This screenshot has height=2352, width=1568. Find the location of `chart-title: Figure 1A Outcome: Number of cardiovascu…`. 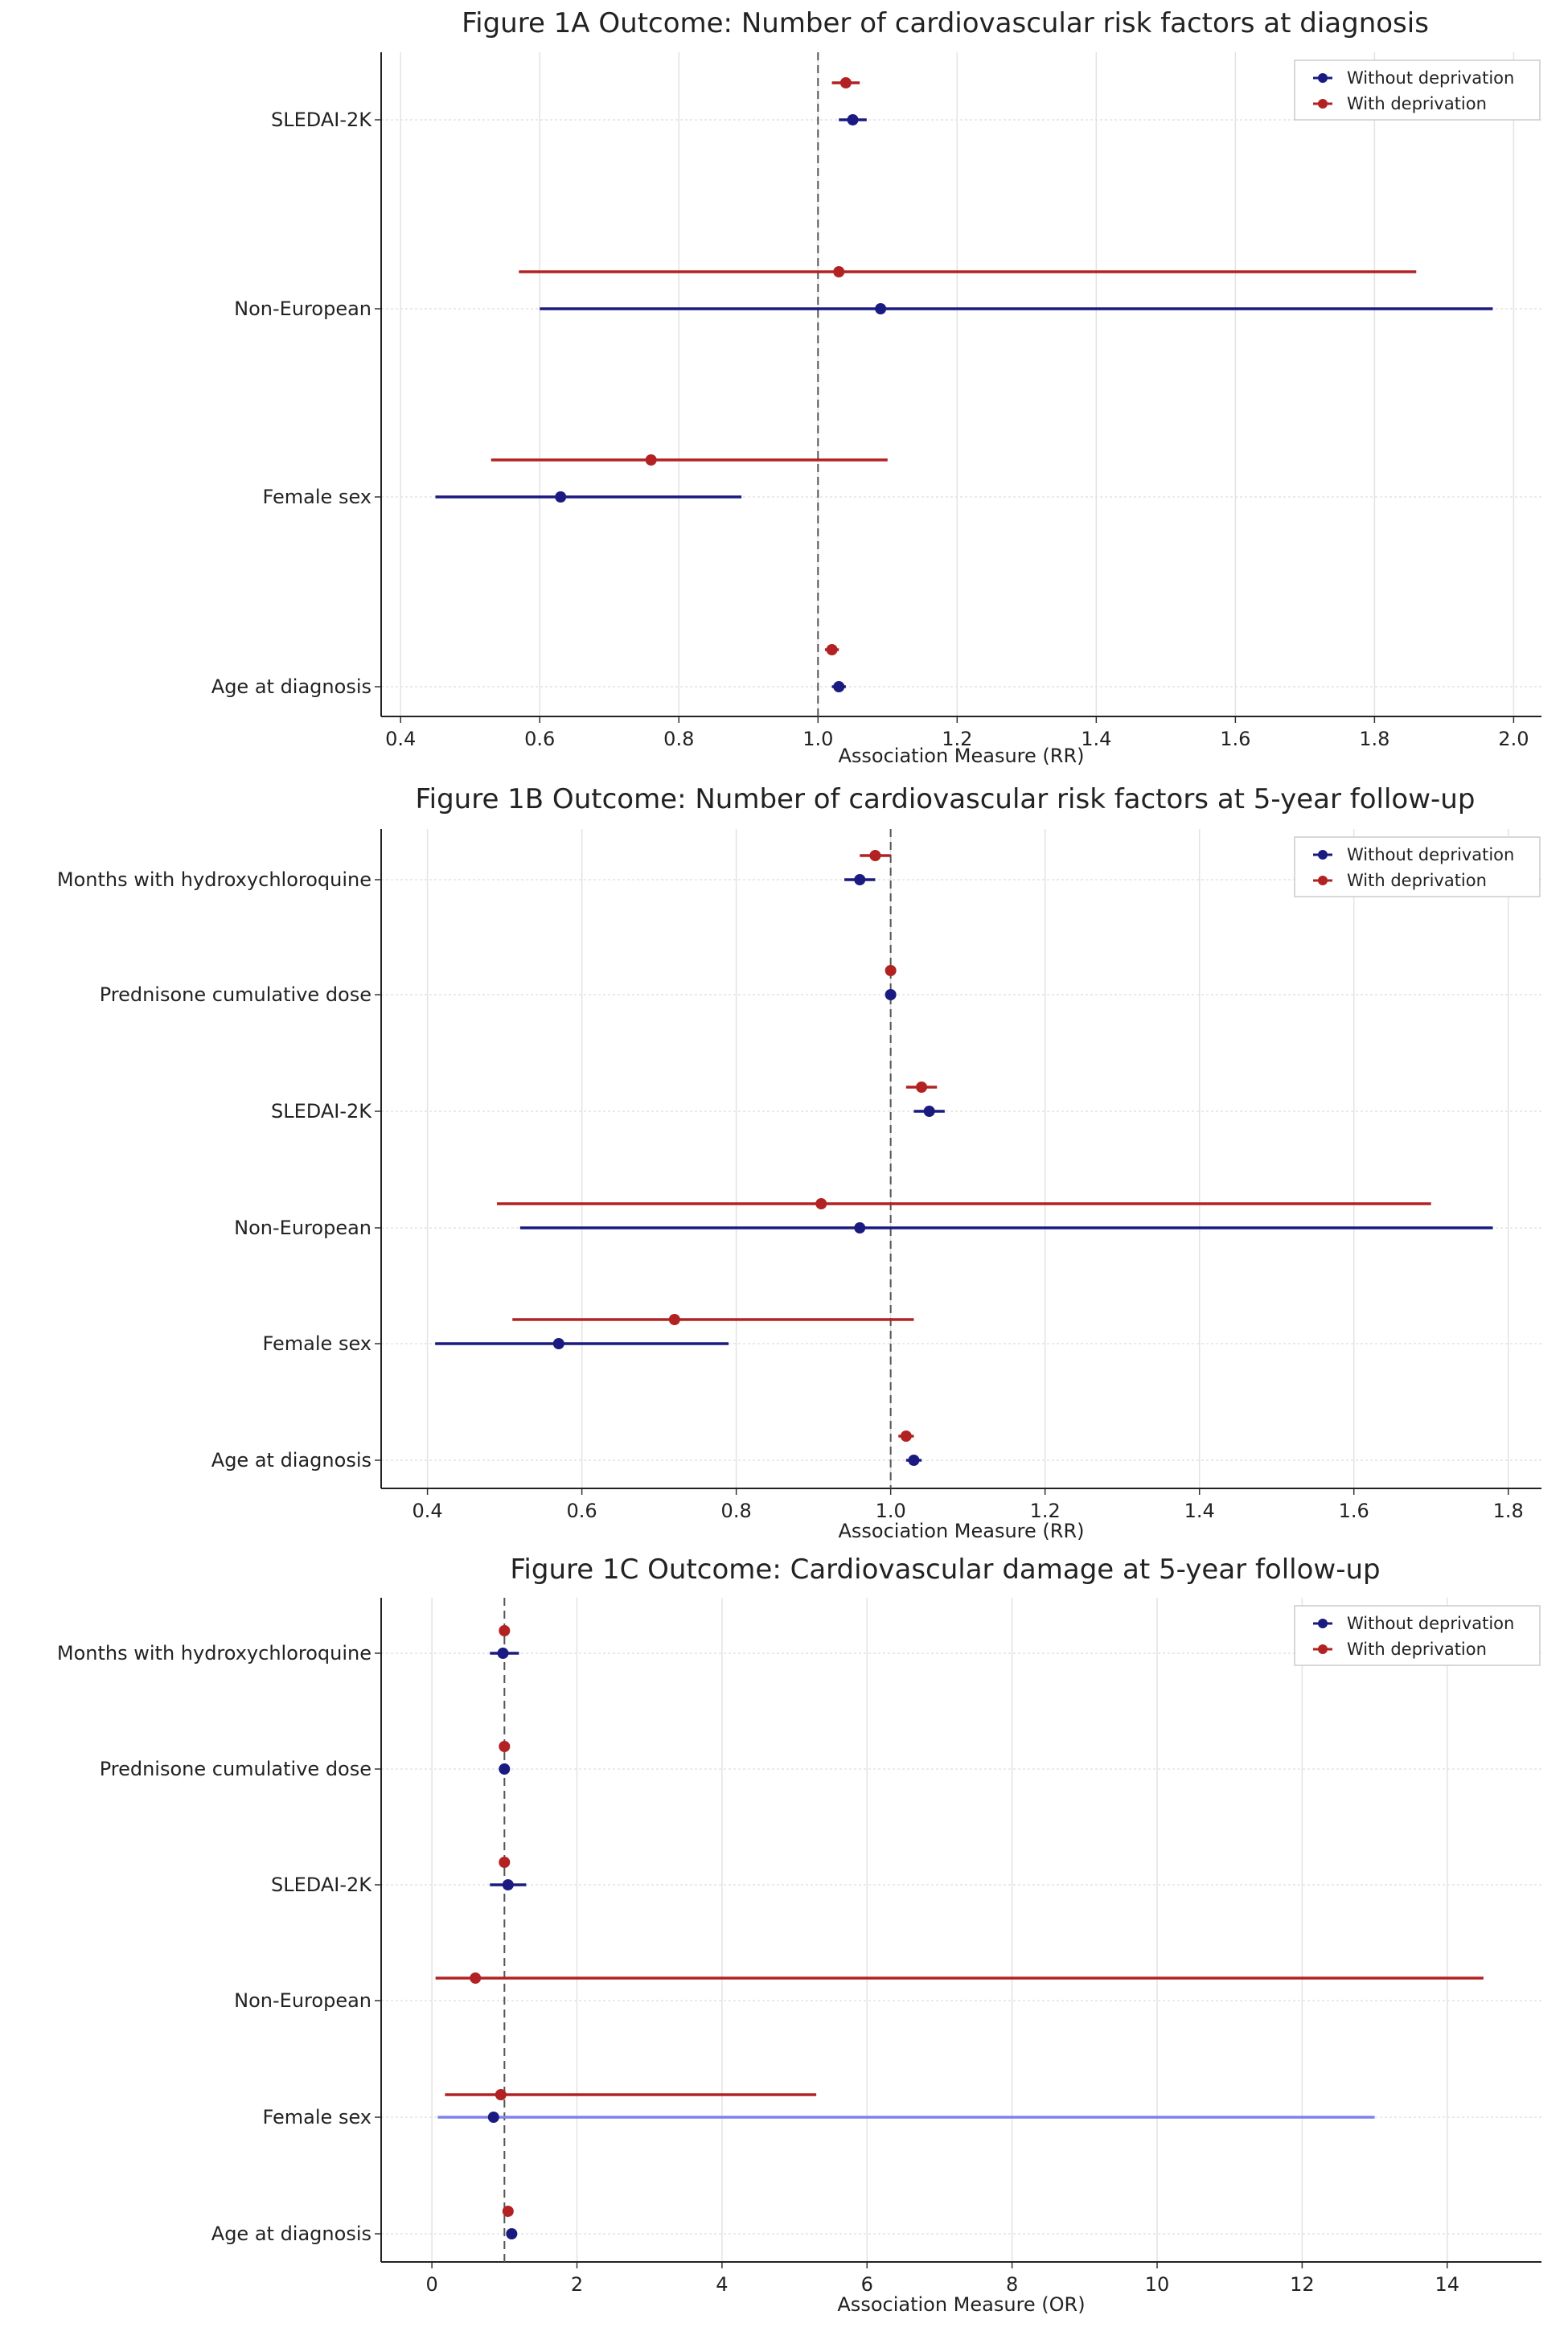

chart-title: Figure 1A Outcome: Number of cardiovascu… is located at coordinates (945, 23).